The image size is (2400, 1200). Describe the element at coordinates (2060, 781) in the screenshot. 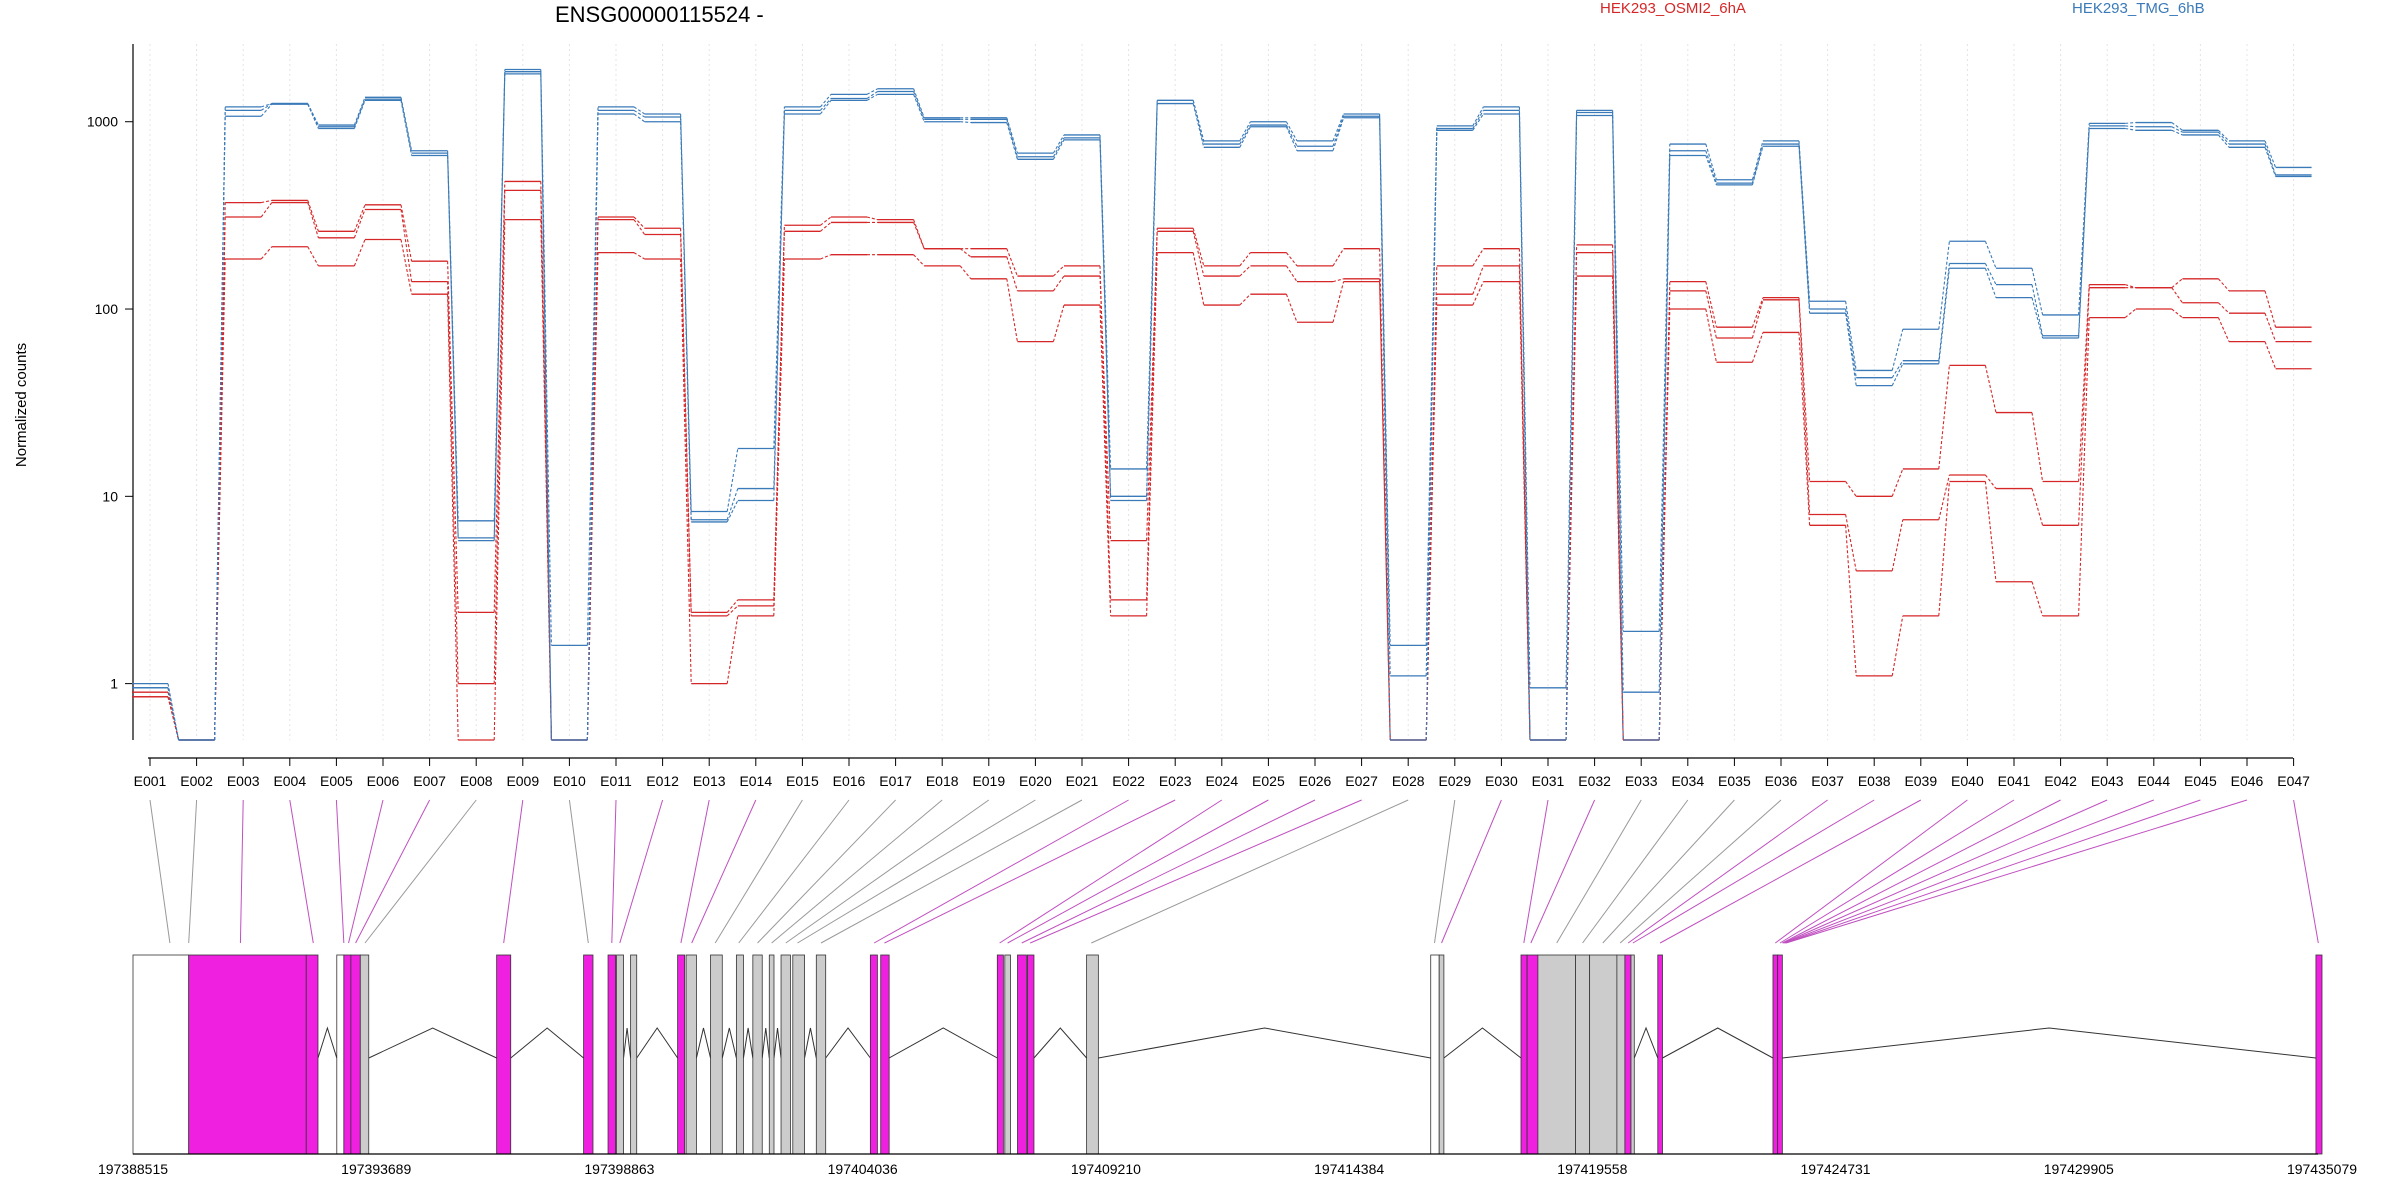

I see `x-tick-label: E042` at that location.